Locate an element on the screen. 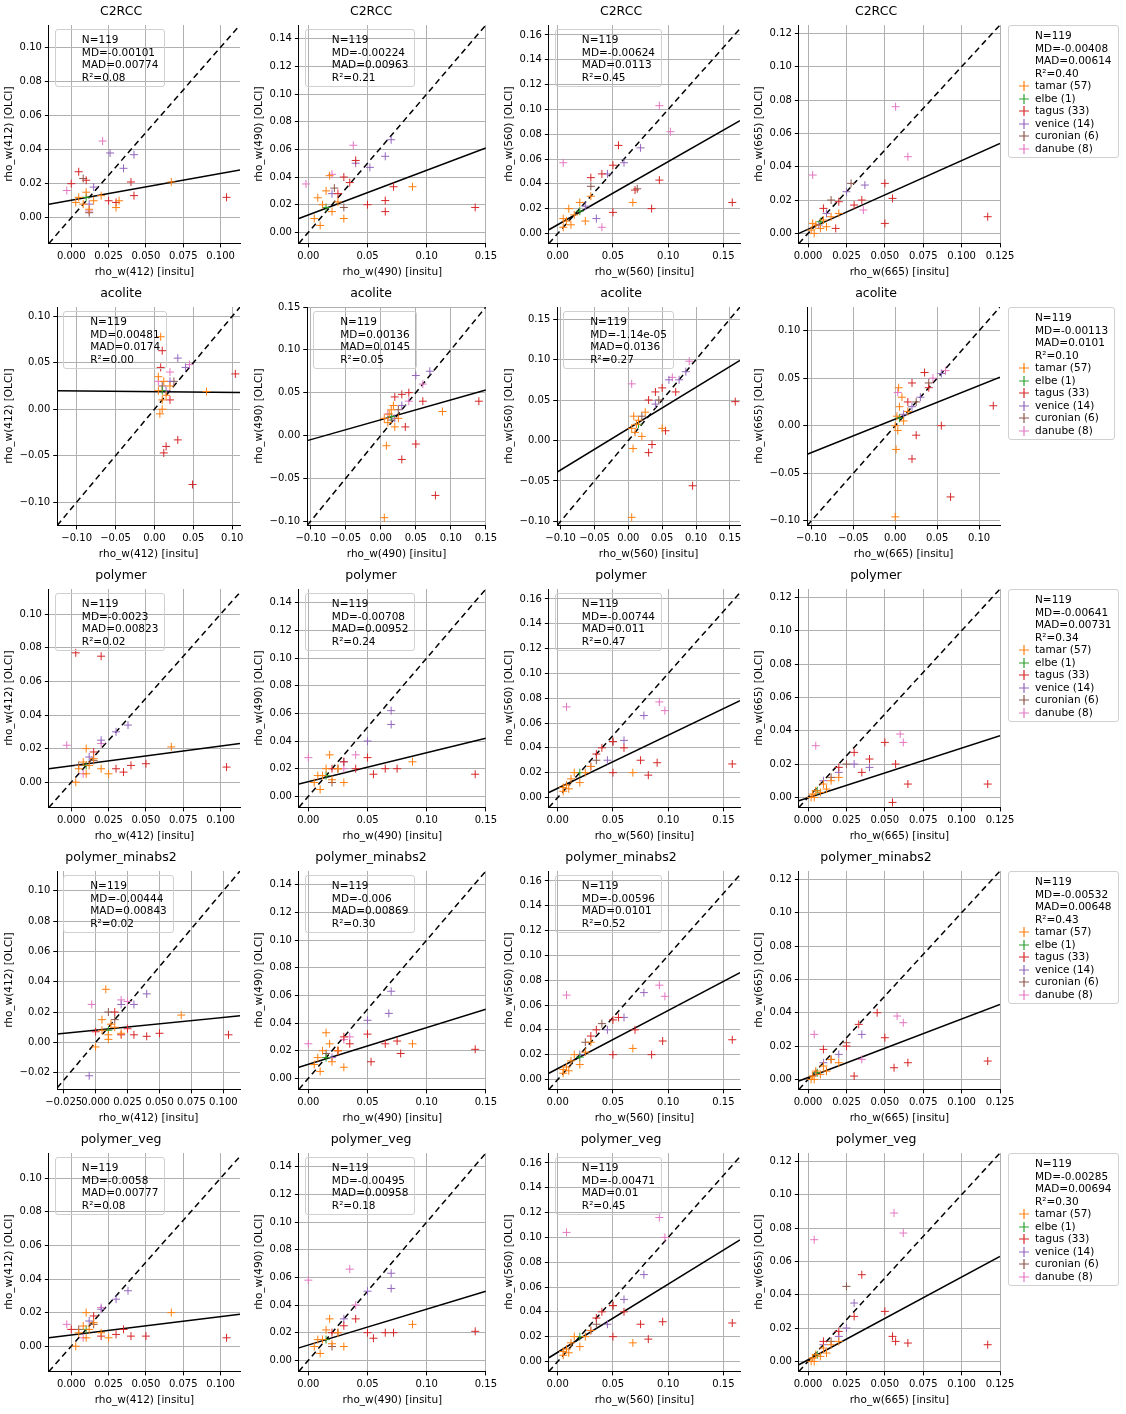 Image resolution: width=1126 pixels, height=1414 pixels. annotation: N=119 MD=-1.14e-05 MAD=0.0136 R²=0.27 is located at coordinates (628, 340).